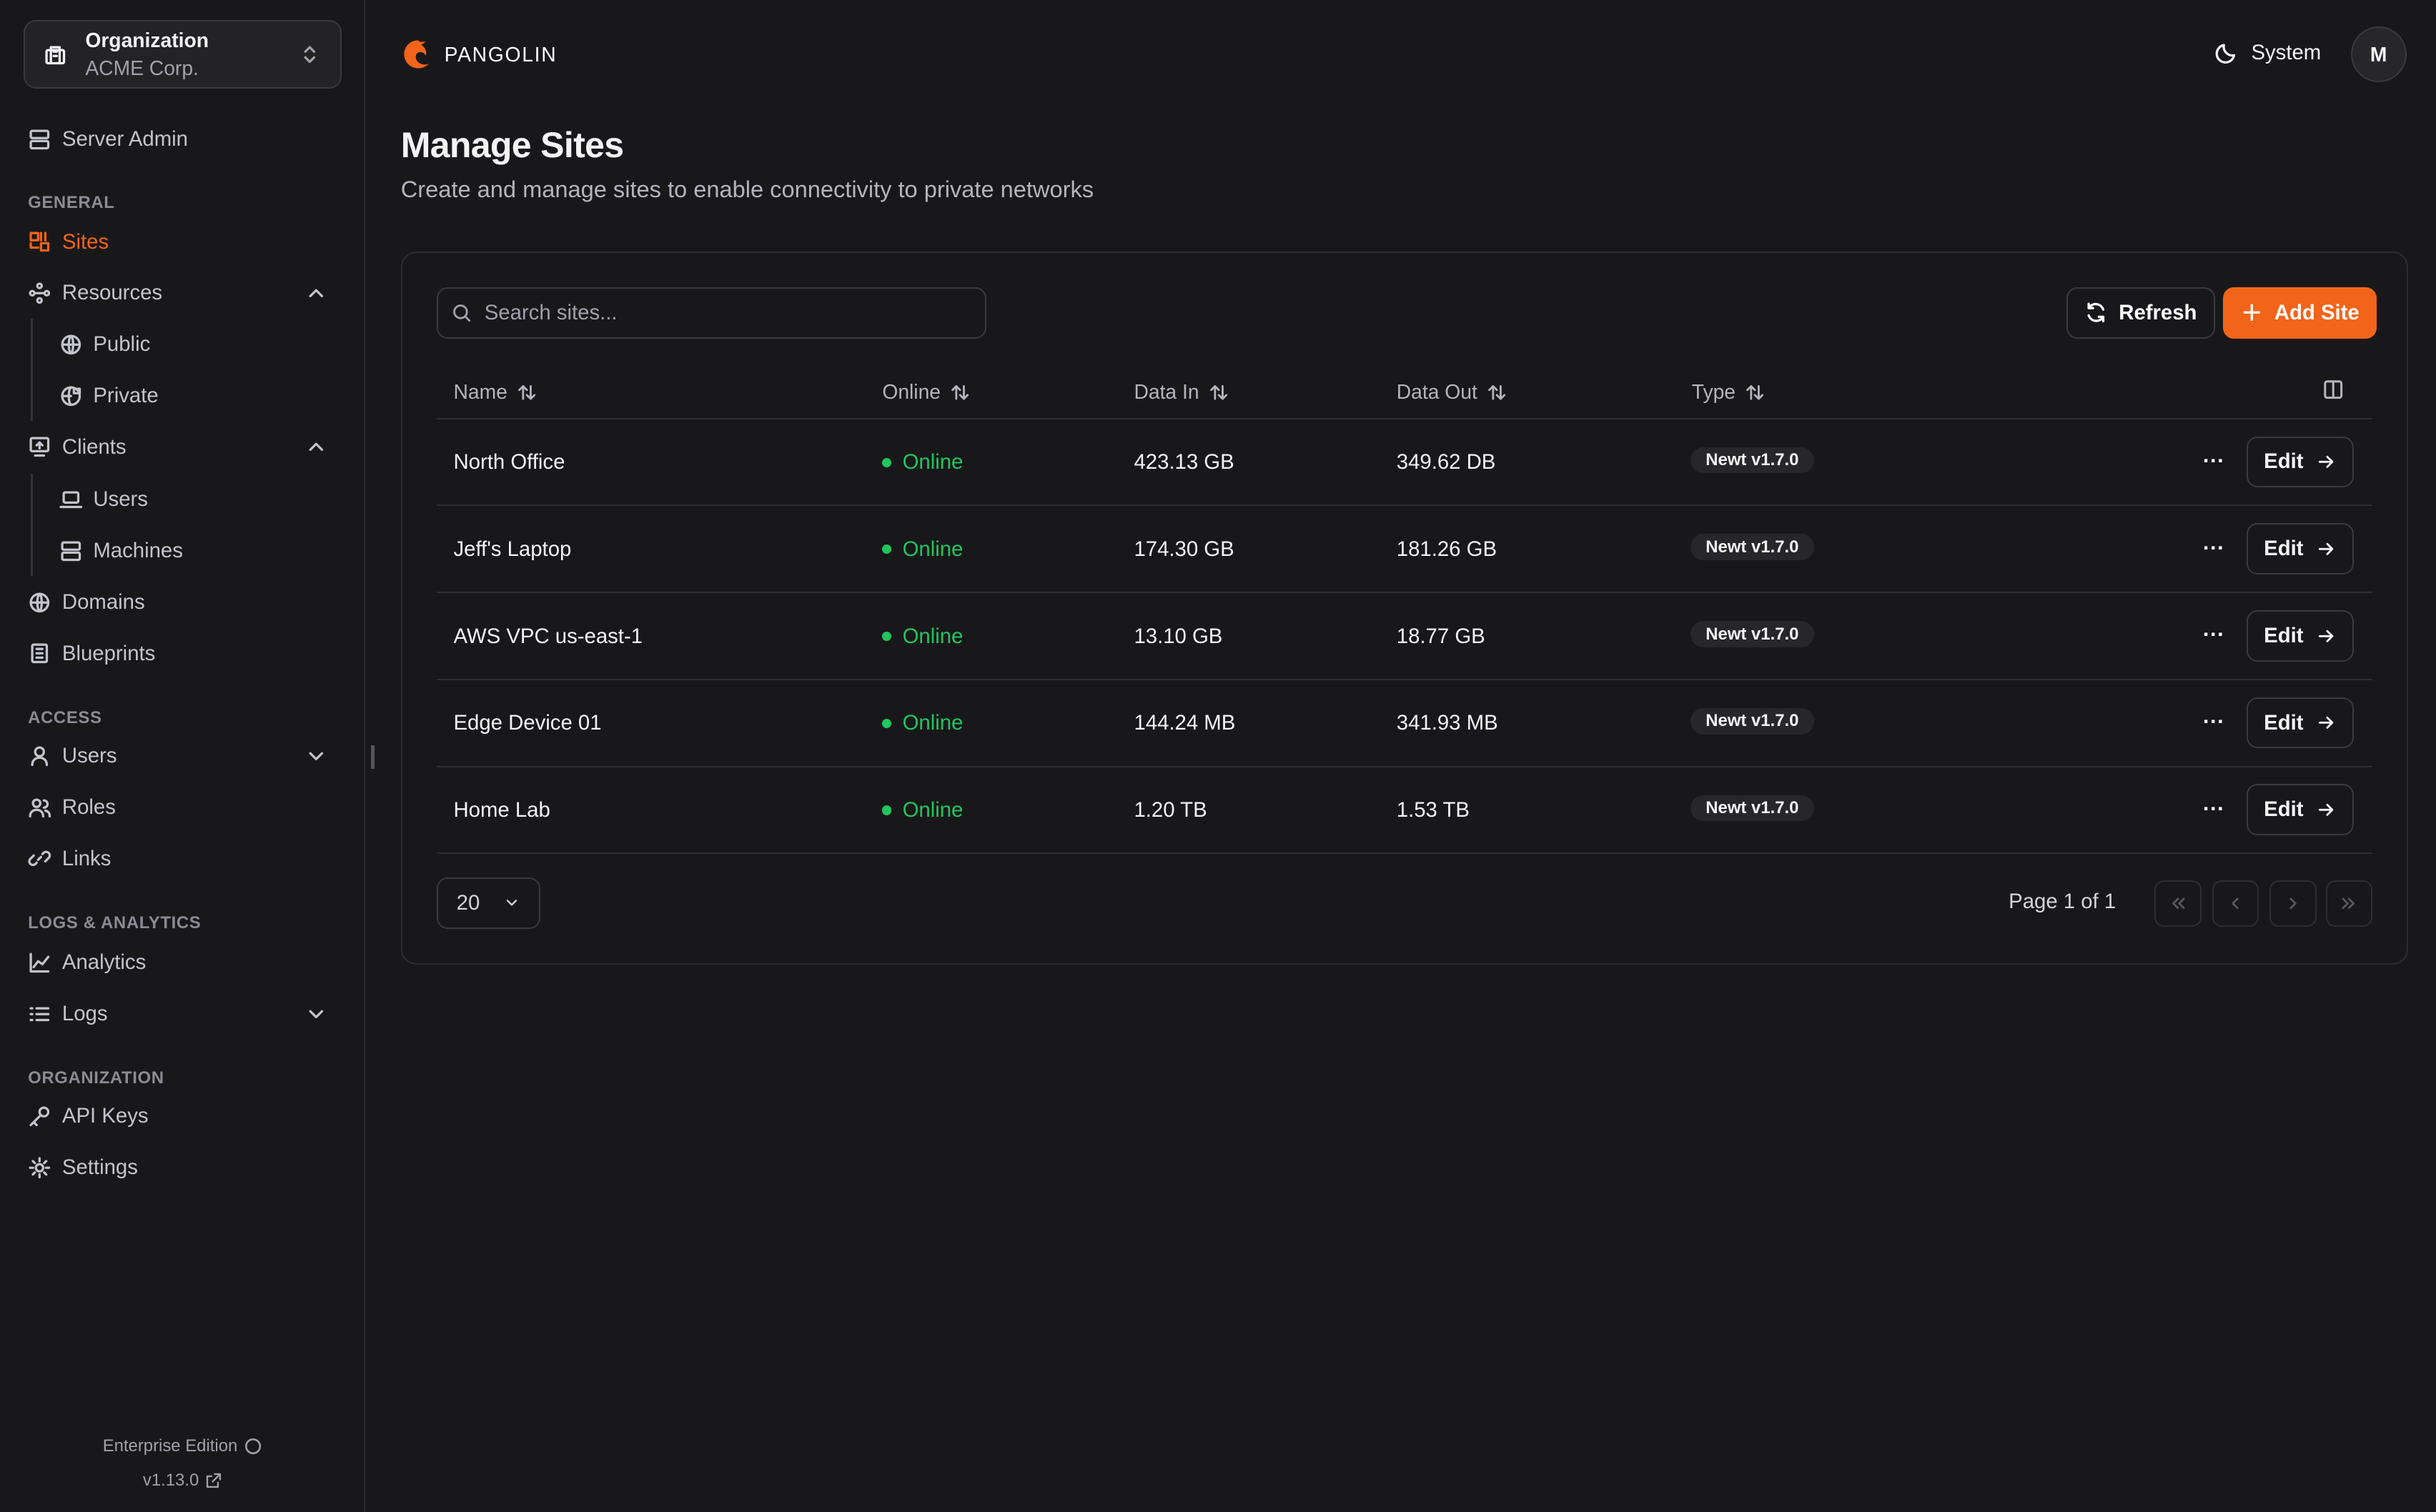 The height and width of the screenshot is (1512, 2436). What do you see at coordinates (253, 1447) in the screenshot?
I see `github-icon` at bounding box center [253, 1447].